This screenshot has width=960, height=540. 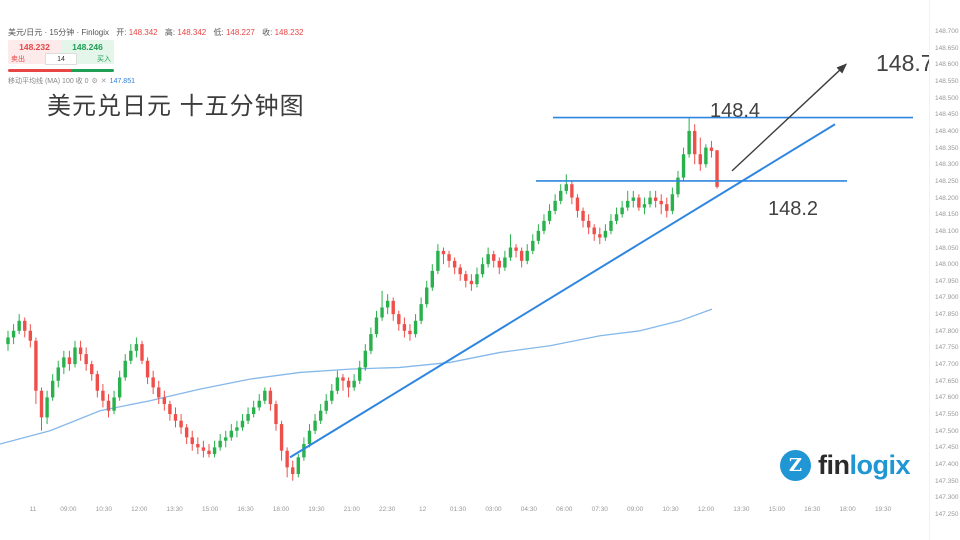 What do you see at coordinates (34, 46) in the screenshot?
I see `sell-button: 148.232` at bounding box center [34, 46].